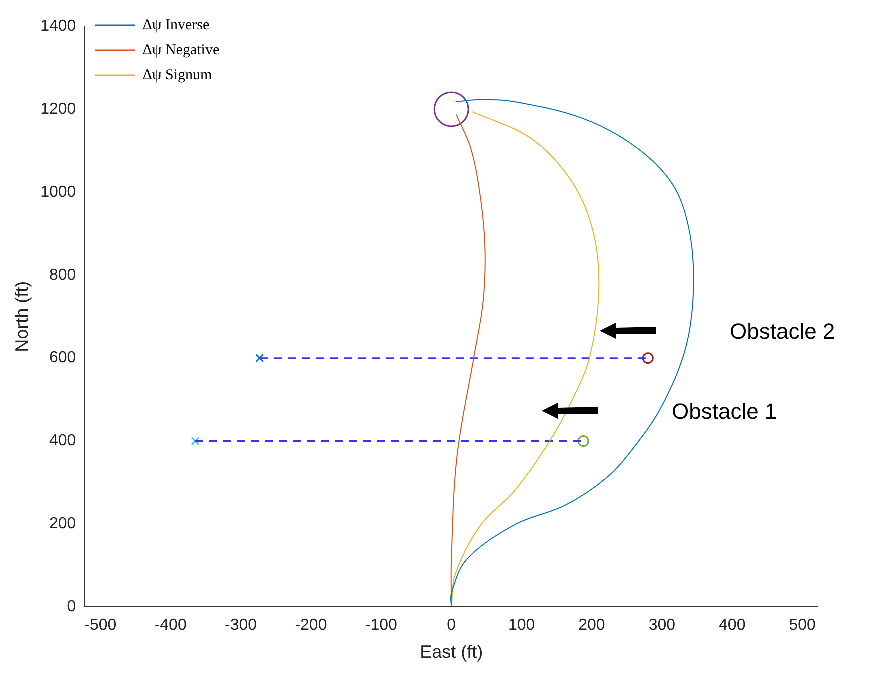 The image size is (886, 677). Describe the element at coordinates (62, 358) in the screenshot. I see `y-tick-label: 600` at that location.